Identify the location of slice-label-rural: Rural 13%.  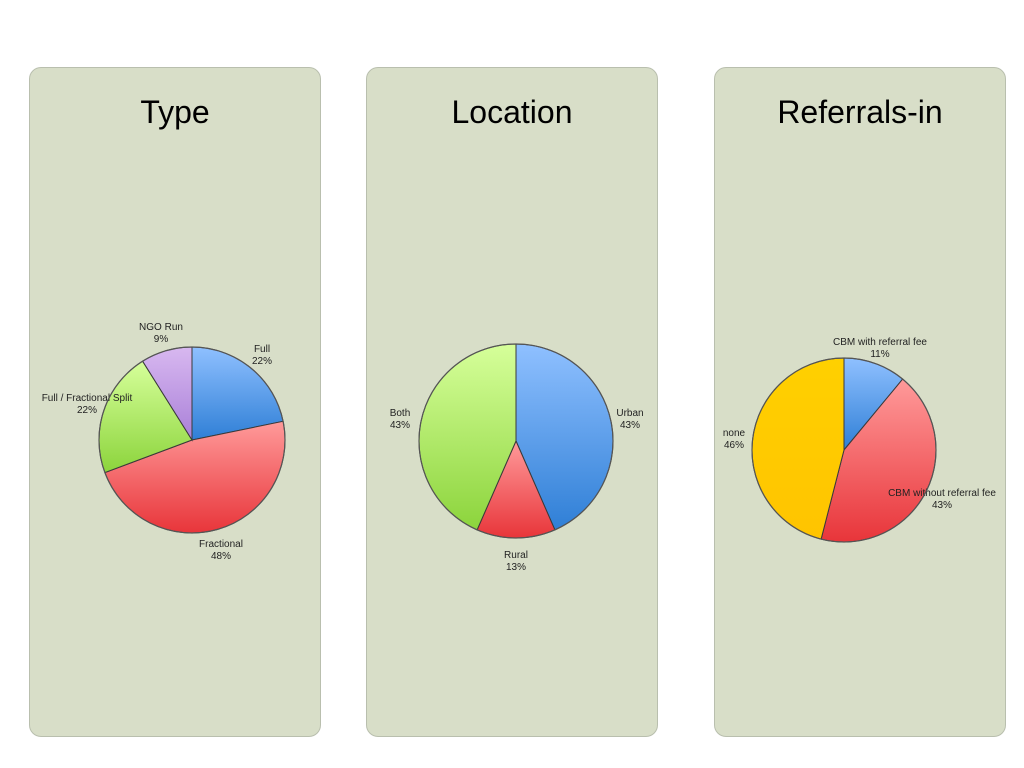
(516, 561).